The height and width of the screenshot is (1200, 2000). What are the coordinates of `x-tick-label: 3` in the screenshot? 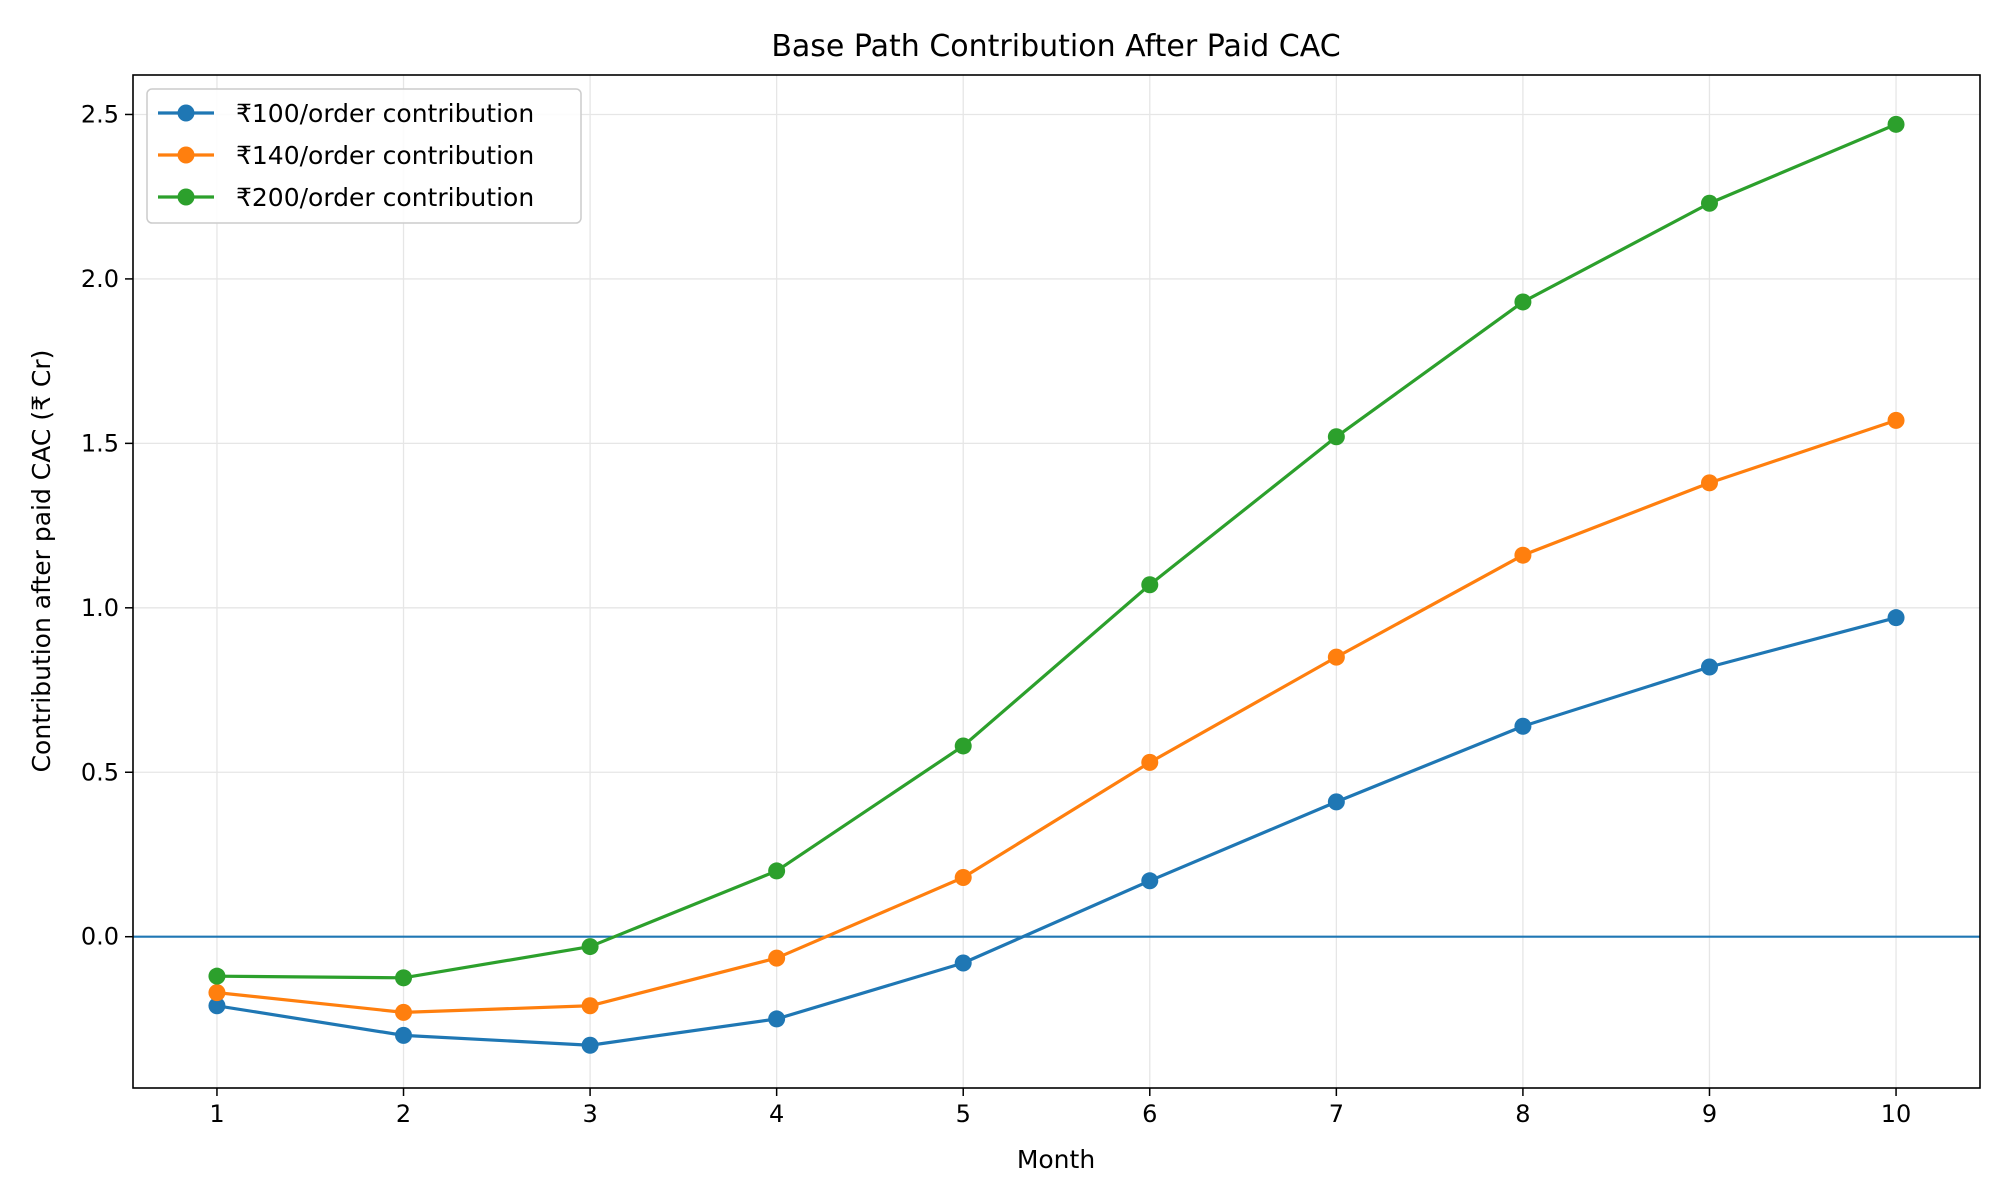 It's located at (589, 1114).